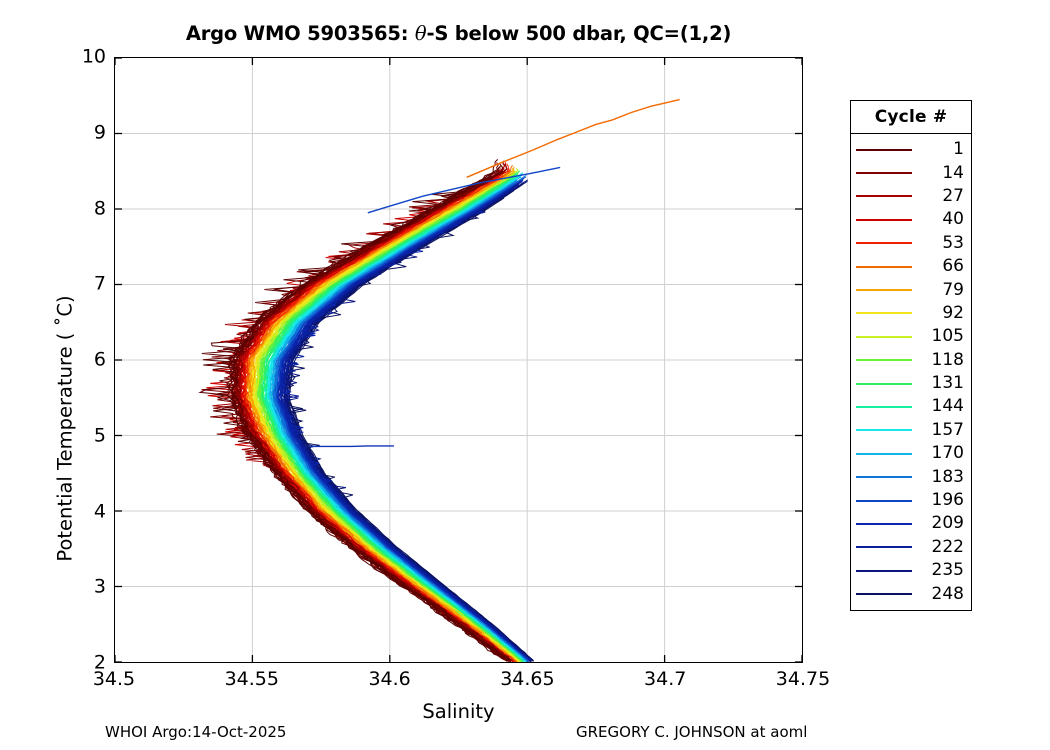 Image resolution: width=1050 pixels, height=750 pixels. What do you see at coordinates (65, 428) in the screenshot?
I see `y-axis-title: Potential Temperature ( ˚C)` at bounding box center [65, 428].